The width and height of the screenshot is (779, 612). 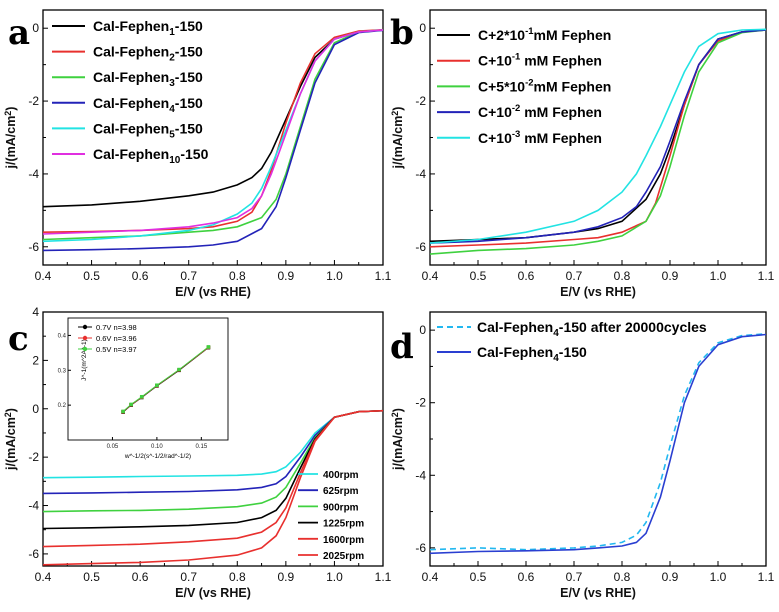 I want to click on panel-letter-c: c, so click(x=18, y=339).